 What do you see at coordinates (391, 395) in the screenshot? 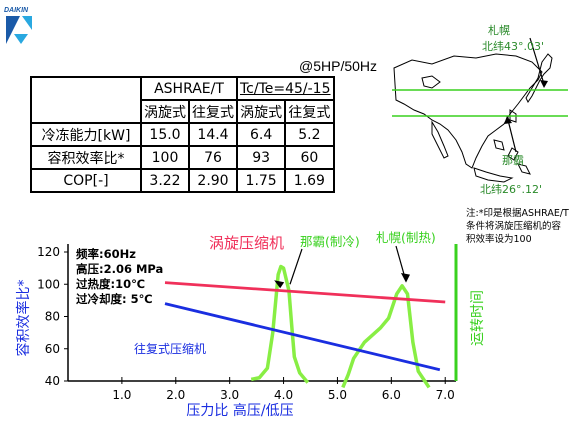
I see `x-tick-label: 6.0` at bounding box center [391, 395].